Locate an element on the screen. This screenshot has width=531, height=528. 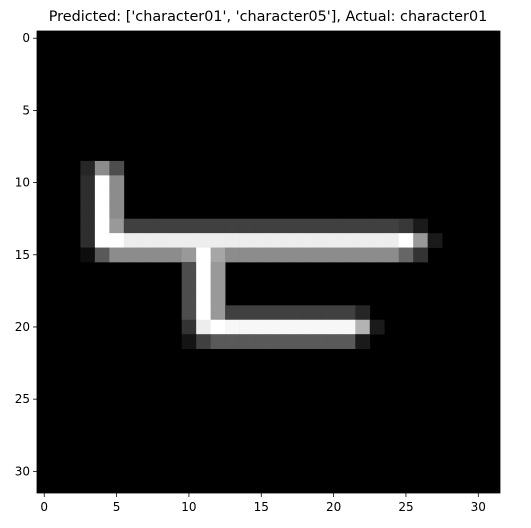
x-tick-label: 15 is located at coordinates (261, 507).